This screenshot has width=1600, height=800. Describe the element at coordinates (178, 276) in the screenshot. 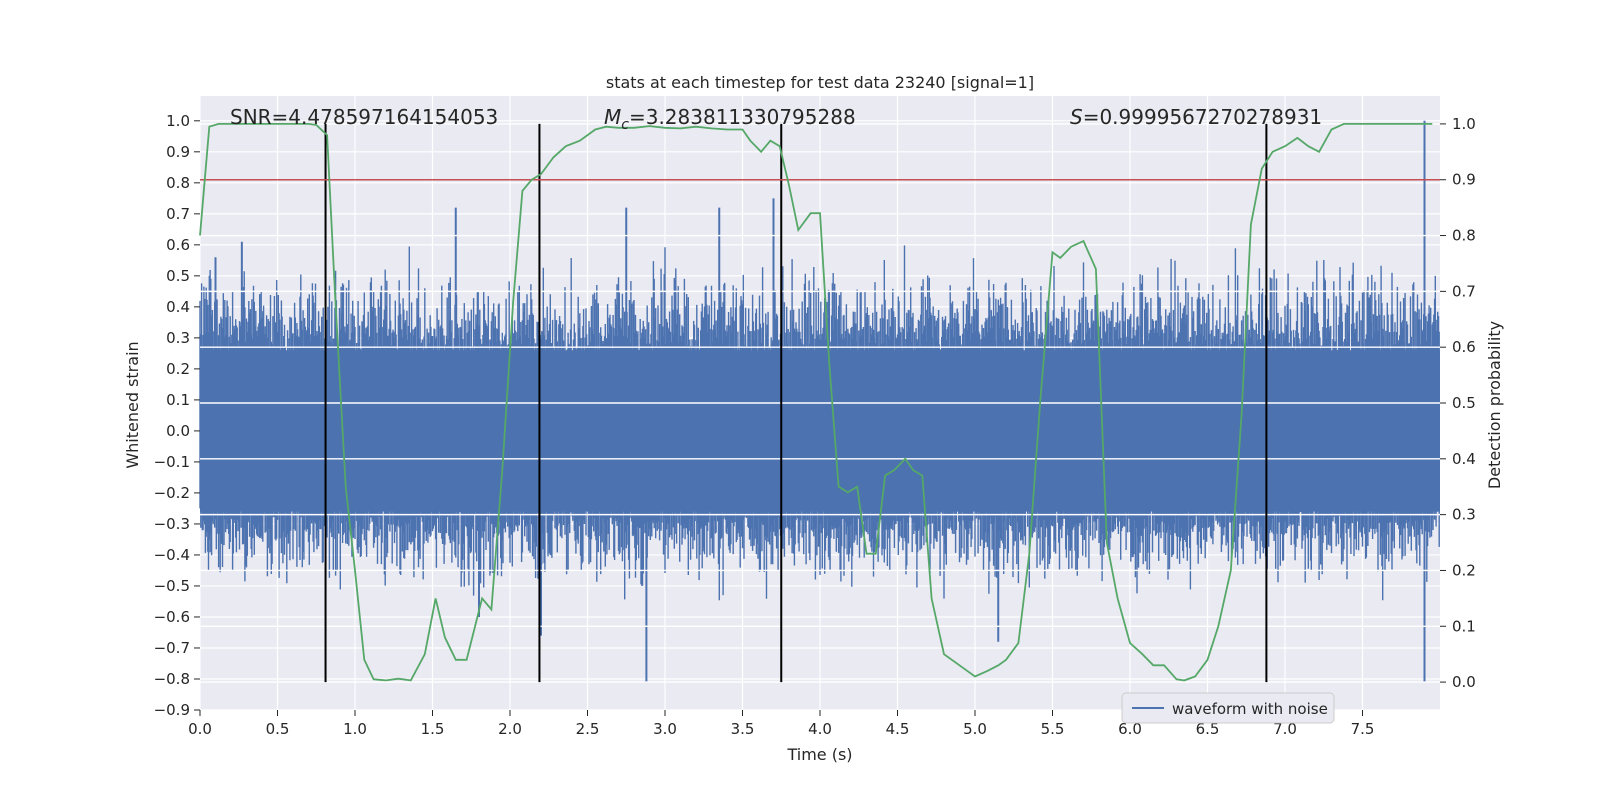

I see `y-tick-label: 0.5` at that location.